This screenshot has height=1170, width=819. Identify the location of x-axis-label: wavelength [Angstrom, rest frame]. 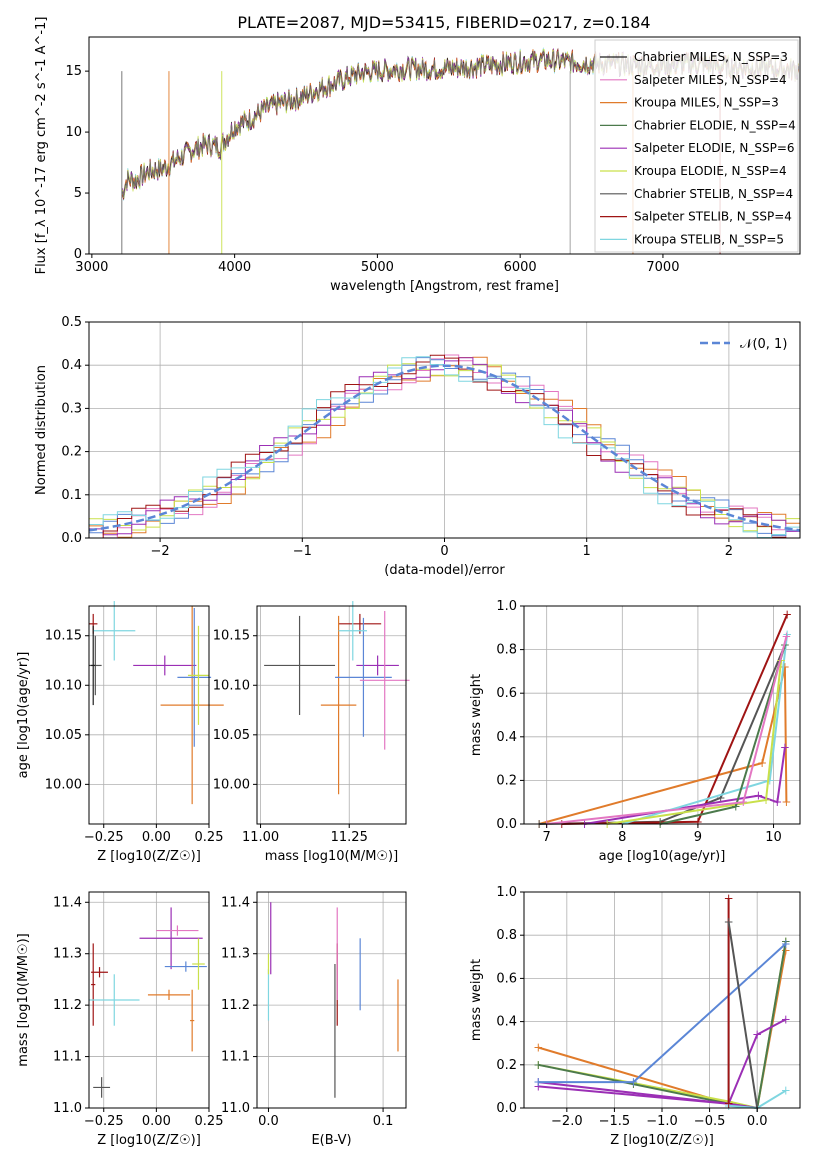
(444, 286).